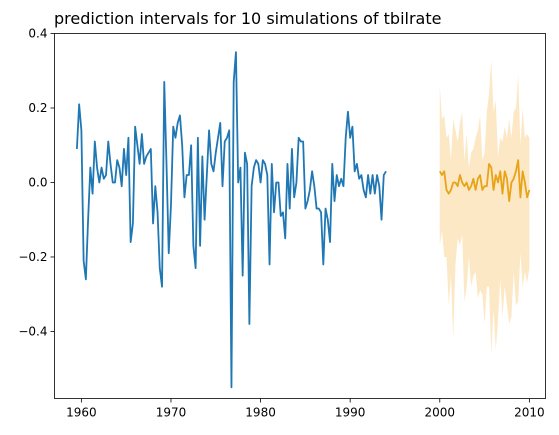  I want to click on prediction-interval-band, so click(484, 206).